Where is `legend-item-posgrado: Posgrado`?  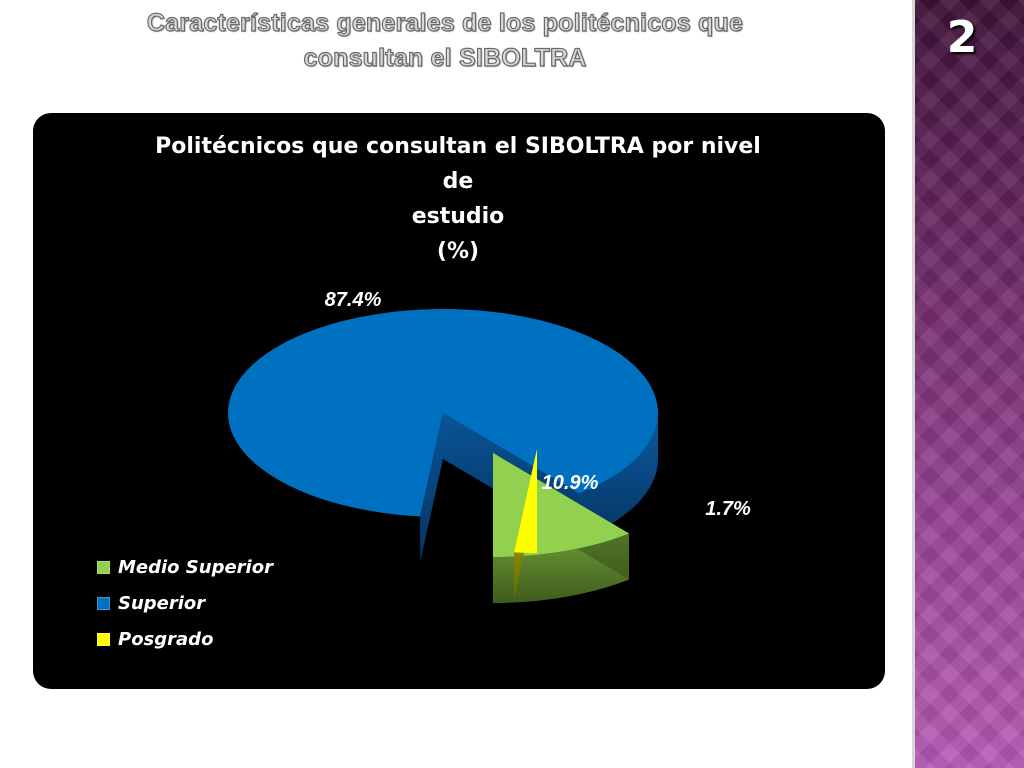
legend-item-posgrado: Posgrado is located at coordinates (185, 639).